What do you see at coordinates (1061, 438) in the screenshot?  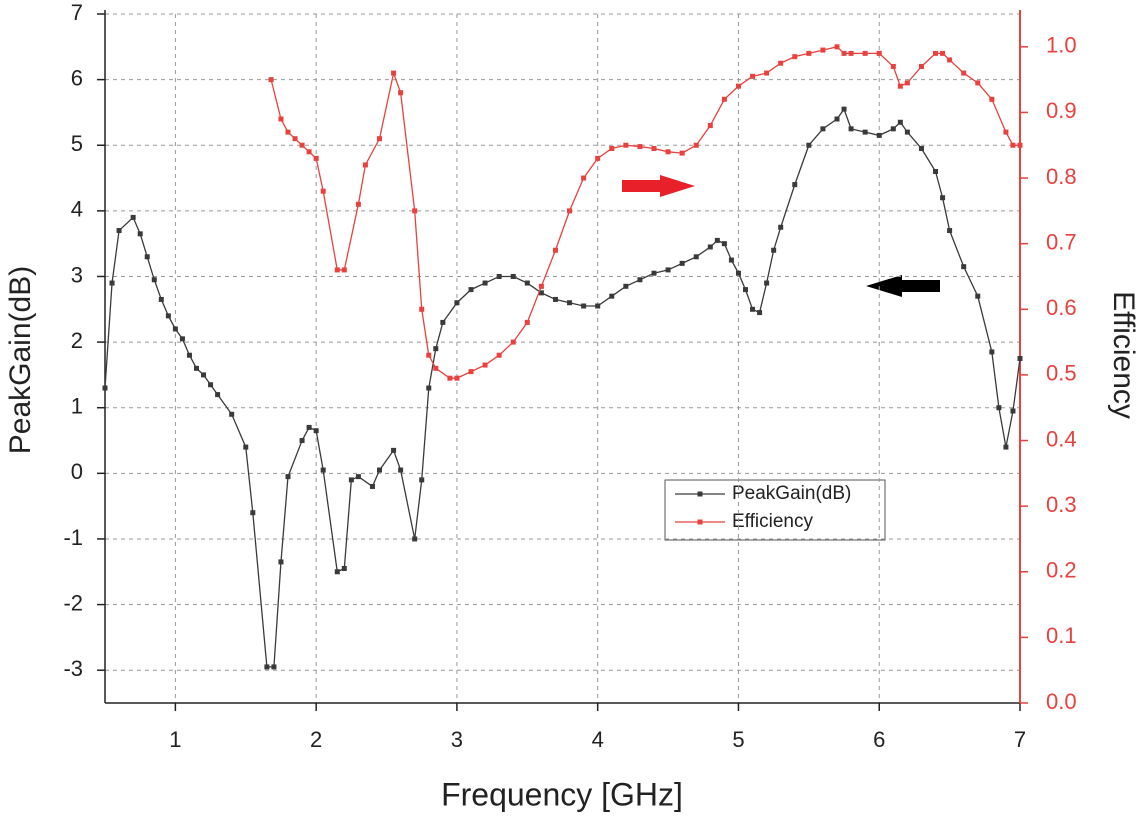 I see `y2-tick-label: 0.4` at bounding box center [1061, 438].